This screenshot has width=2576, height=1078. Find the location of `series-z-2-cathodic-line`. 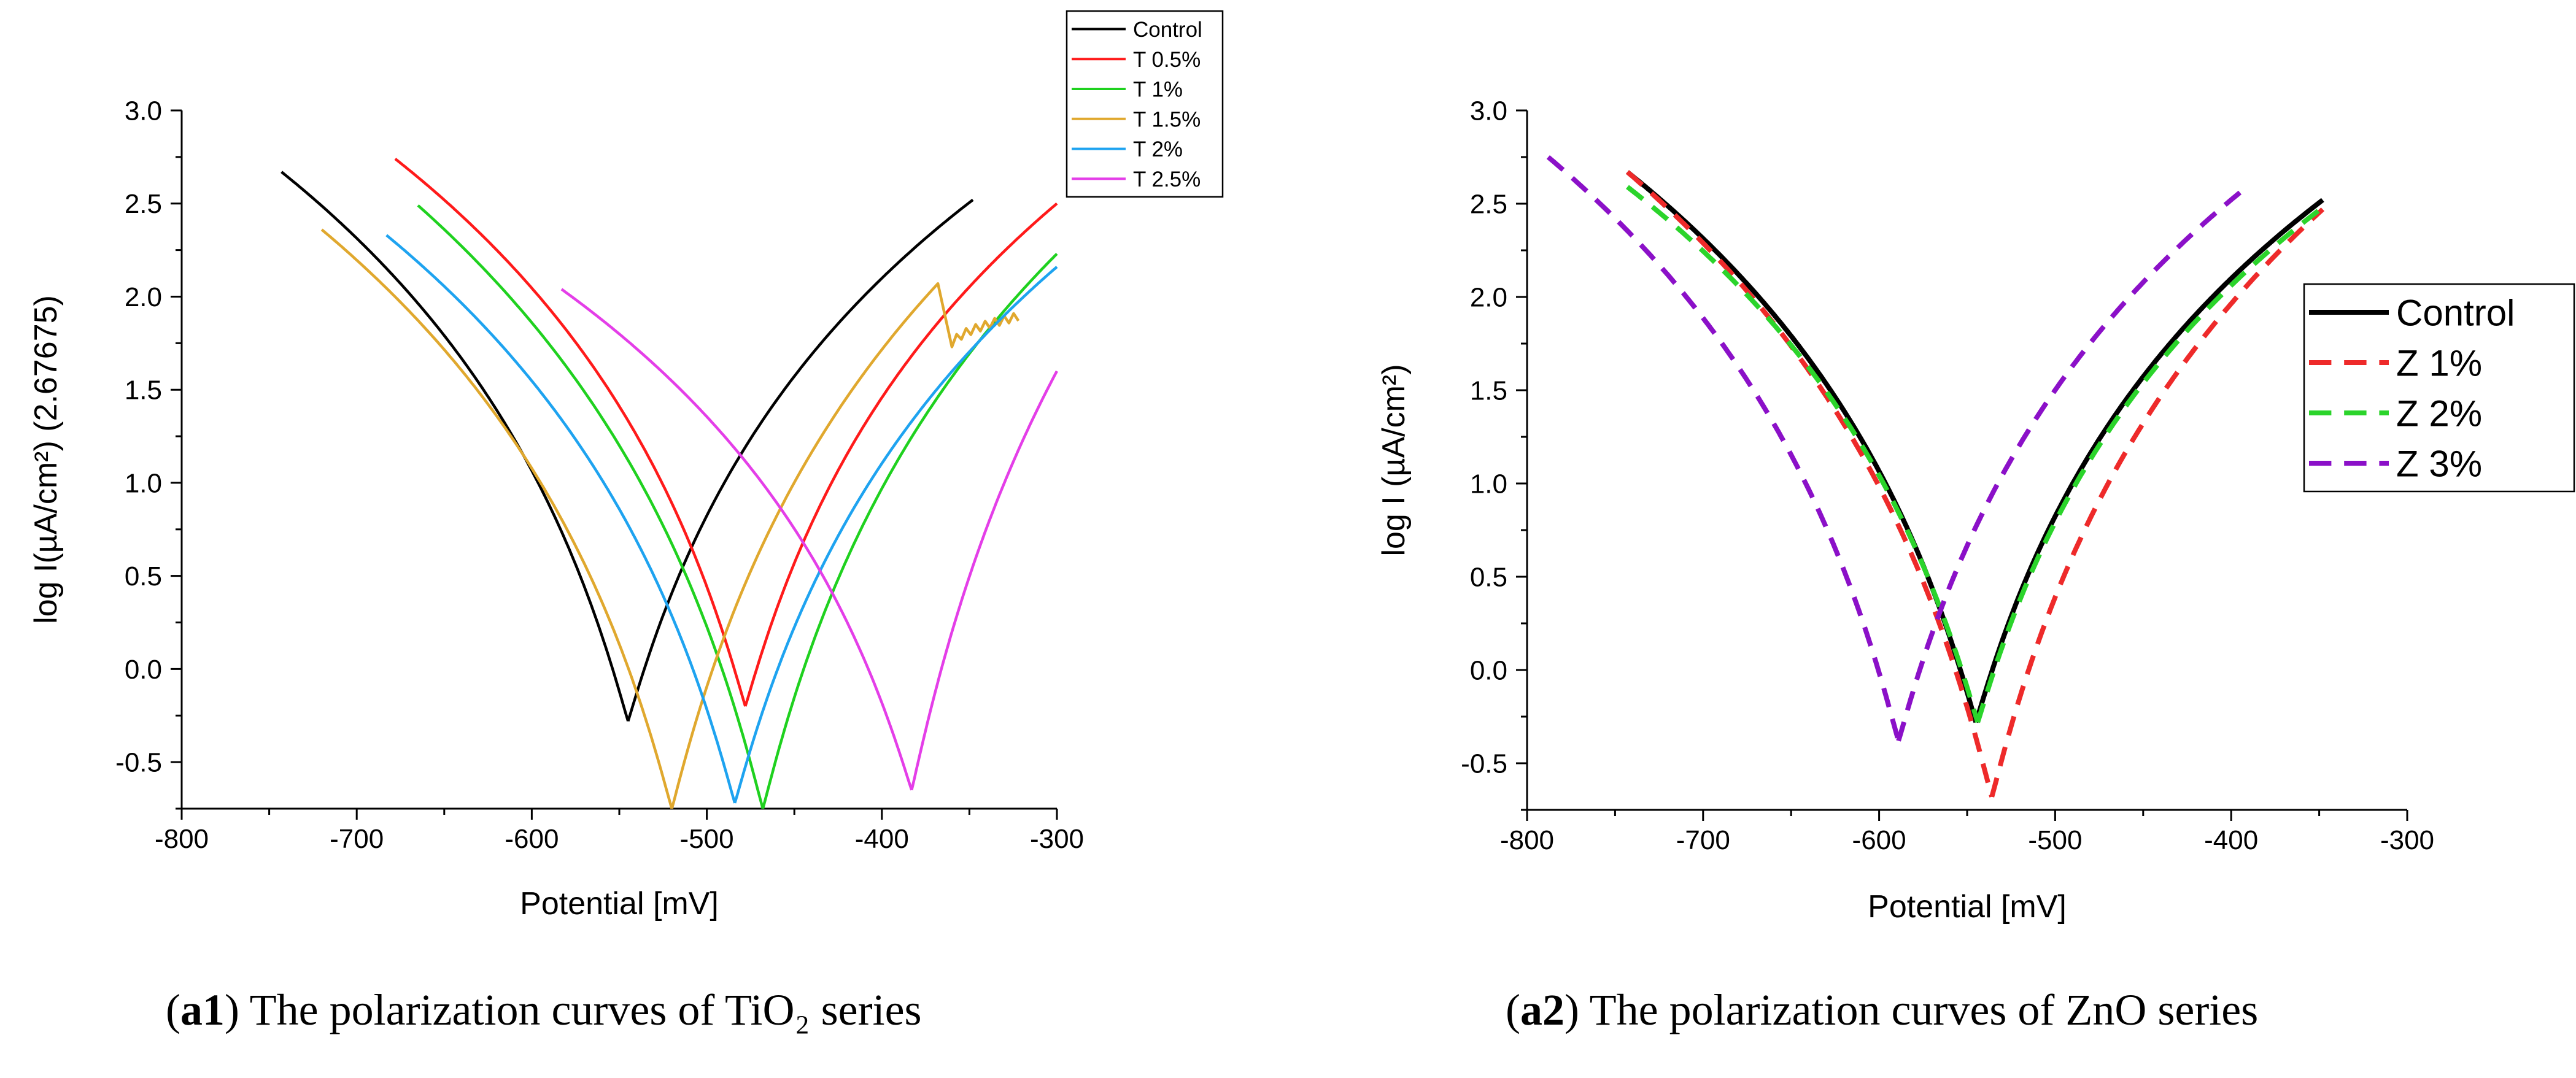

series-z-2-cathodic-line is located at coordinates (1803, 454).